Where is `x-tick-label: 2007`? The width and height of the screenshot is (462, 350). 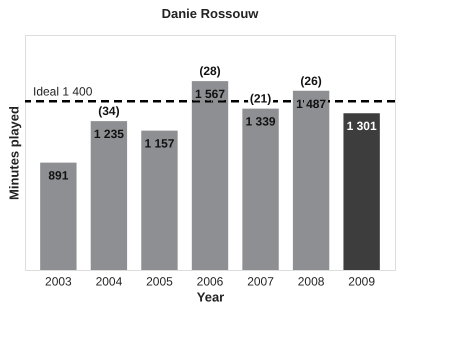
x-tick-label: 2007 is located at coordinates (260, 281).